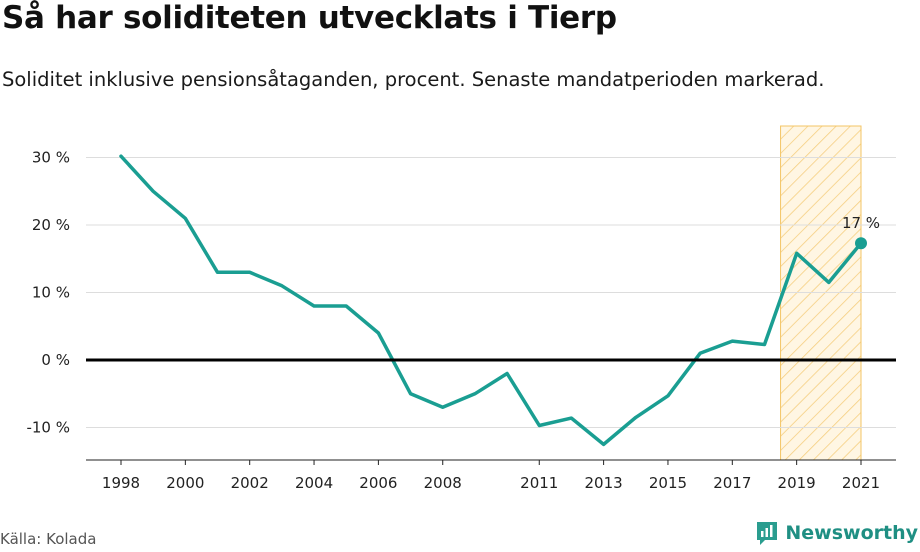 This screenshot has height=552, width=920. What do you see at coordinates (797, 483) in the screenshot?
I see `x-tick-label: 2019` at bounding box center [797, 483].